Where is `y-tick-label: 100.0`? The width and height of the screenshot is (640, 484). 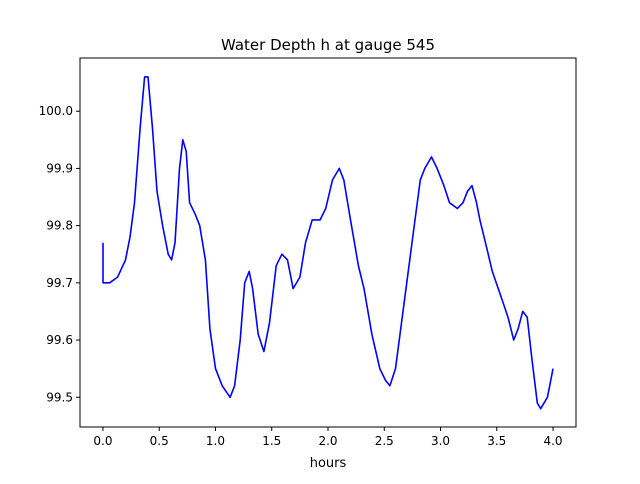
y-tick-label: 100.0 is located at coordinates (56, 111).